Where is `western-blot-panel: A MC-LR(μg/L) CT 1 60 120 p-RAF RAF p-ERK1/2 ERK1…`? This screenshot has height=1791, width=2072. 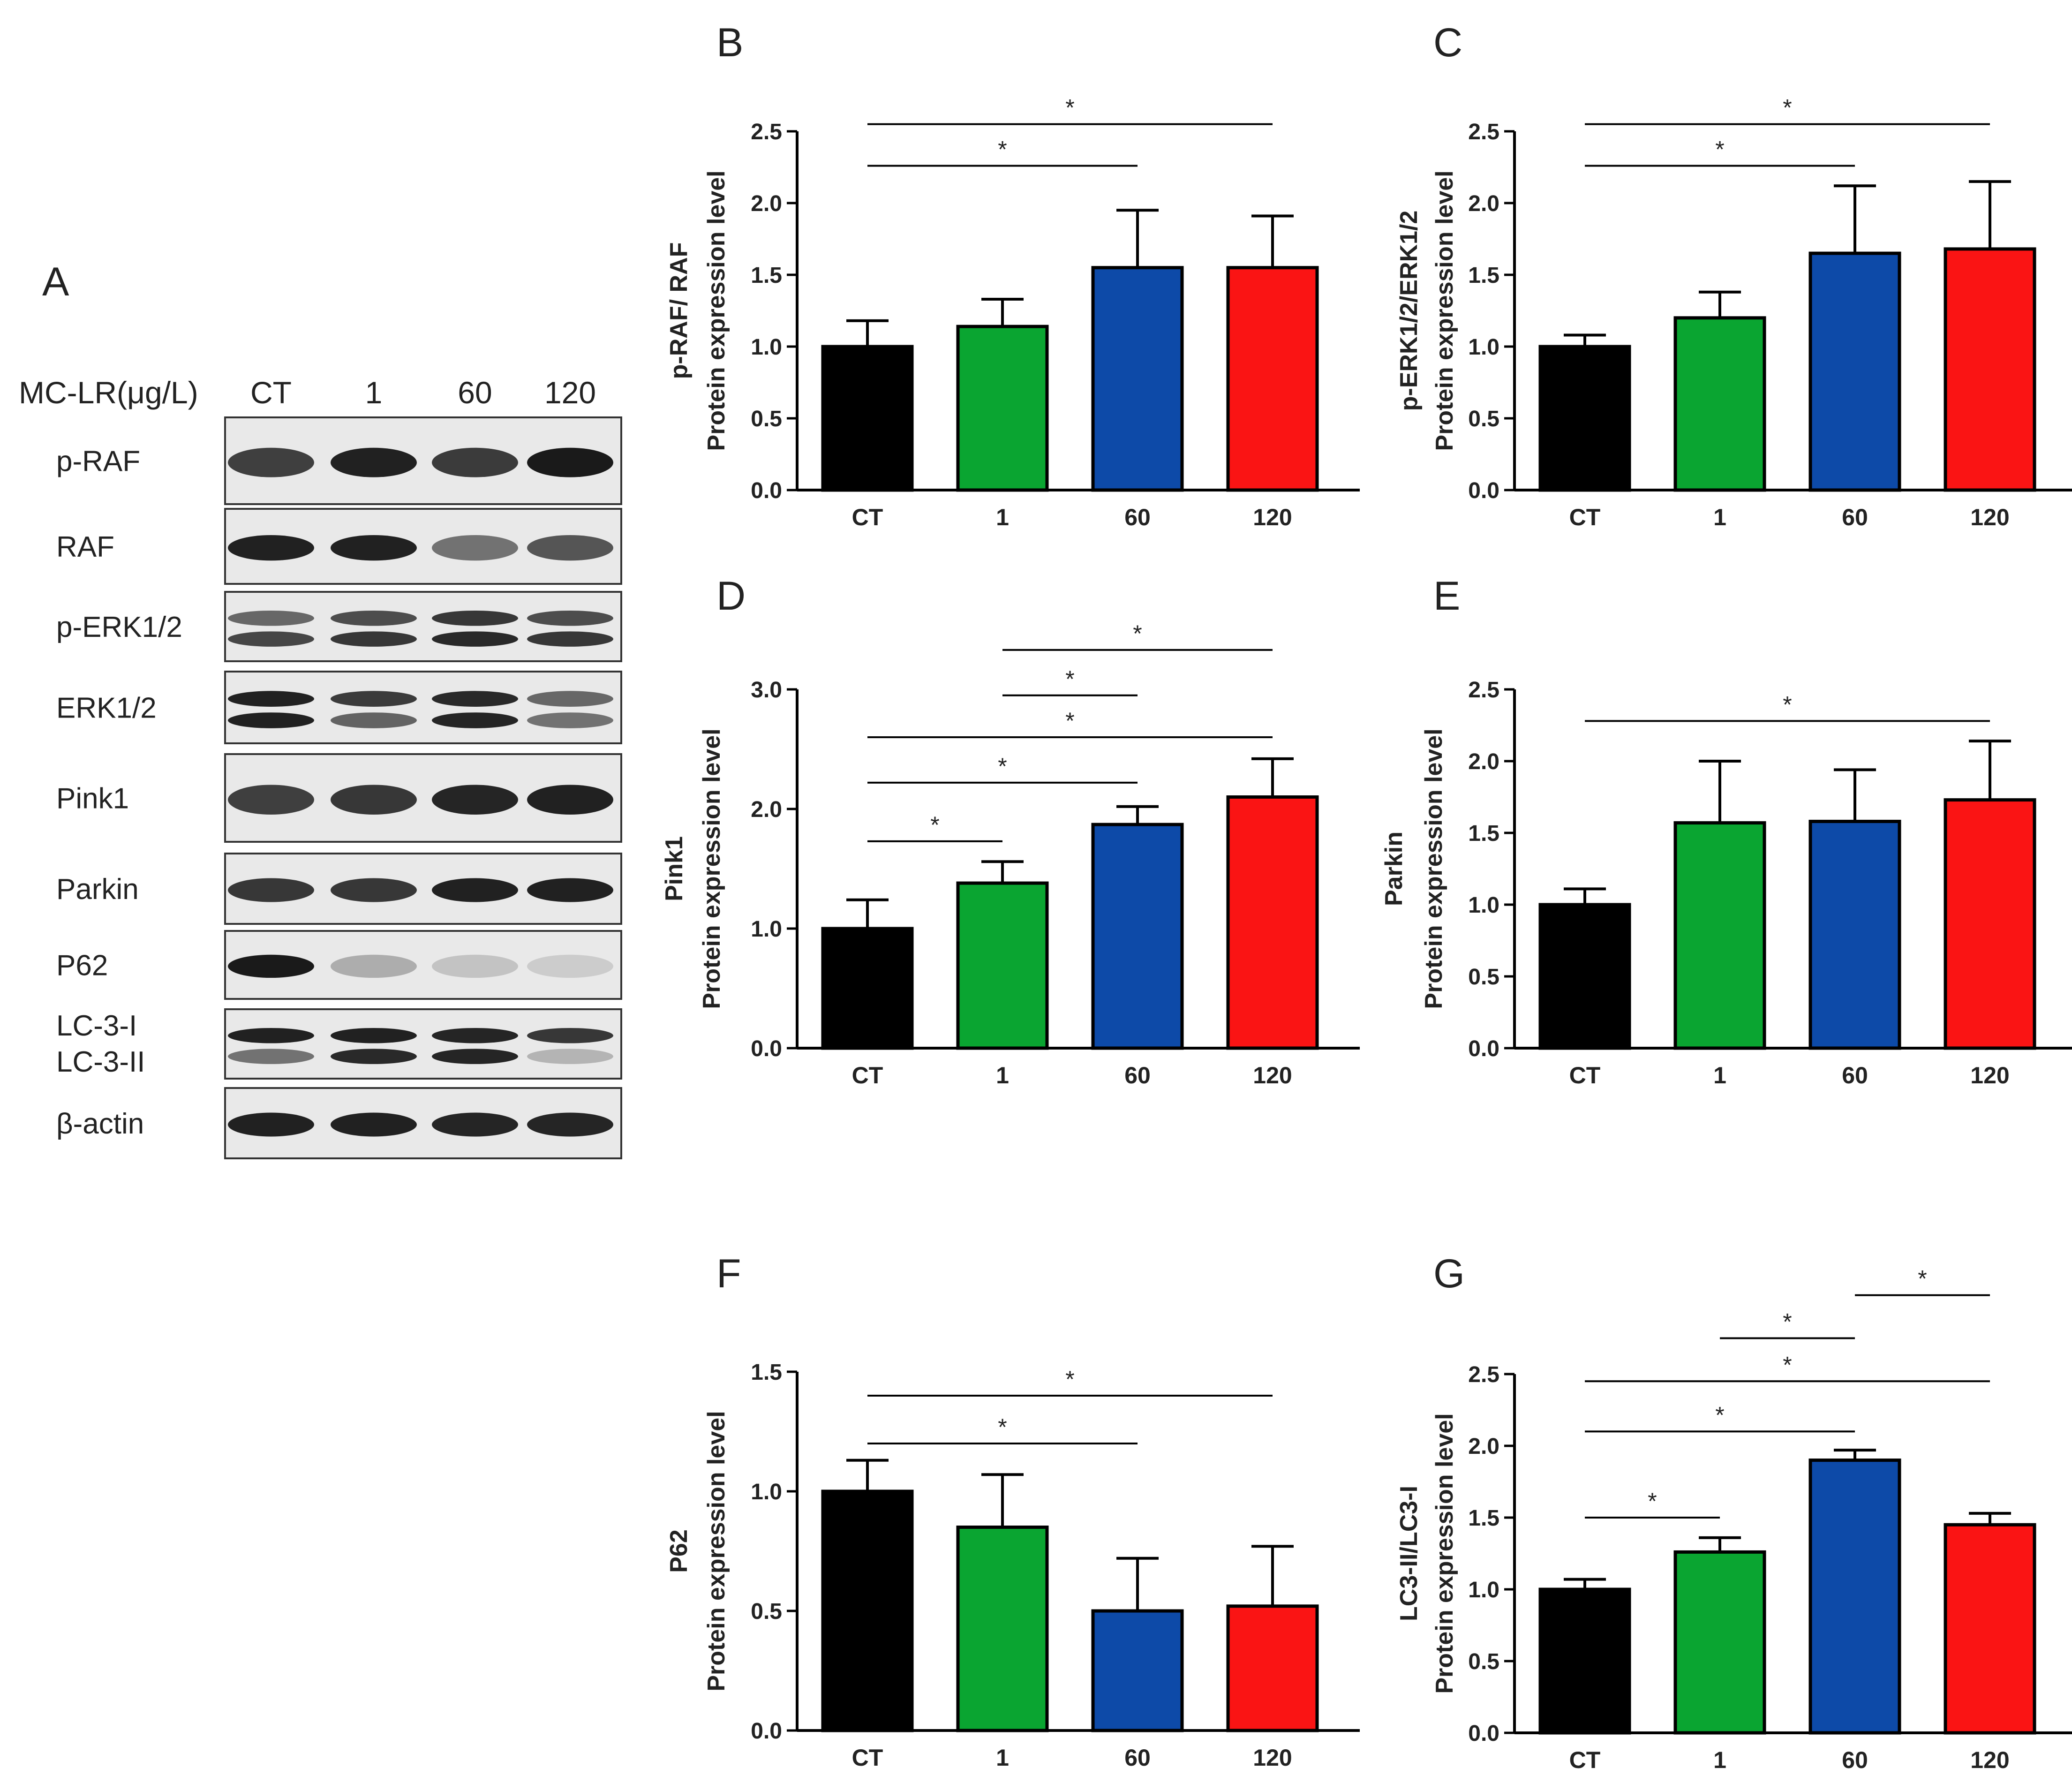
western-blot-panel: A MC-LR(μg/L) CT 1 60 120 p-RAF RAF p-ERK1/2 ERK1… is located at coordinates (320, 709).